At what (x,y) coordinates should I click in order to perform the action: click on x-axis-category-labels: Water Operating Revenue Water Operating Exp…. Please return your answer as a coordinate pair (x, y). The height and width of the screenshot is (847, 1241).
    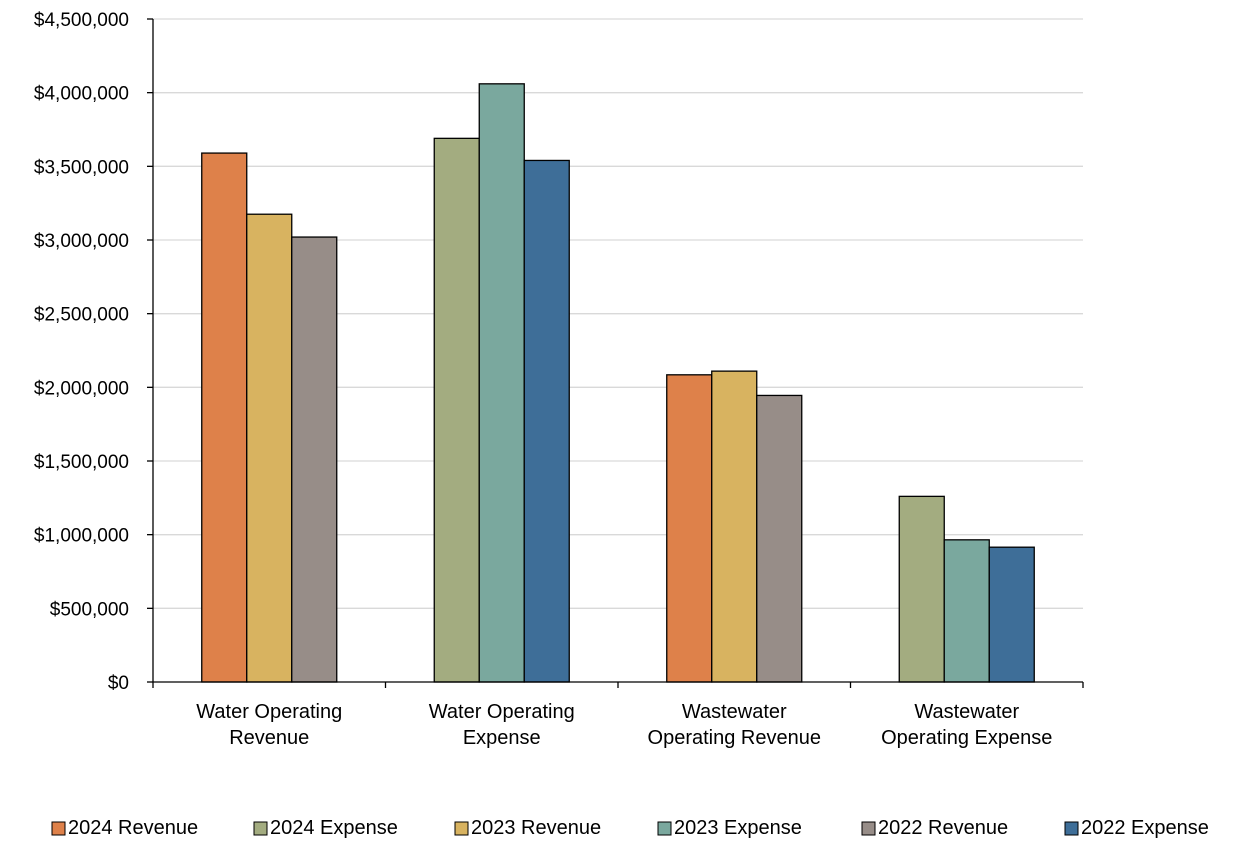
    Looking at the image, I should click on (624, 725).